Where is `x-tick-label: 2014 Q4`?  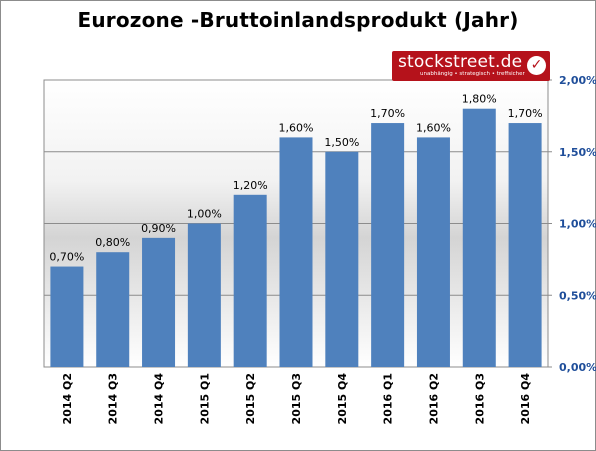
x-tick-label: 2014 Q4 is located at coordinates (159, 399).